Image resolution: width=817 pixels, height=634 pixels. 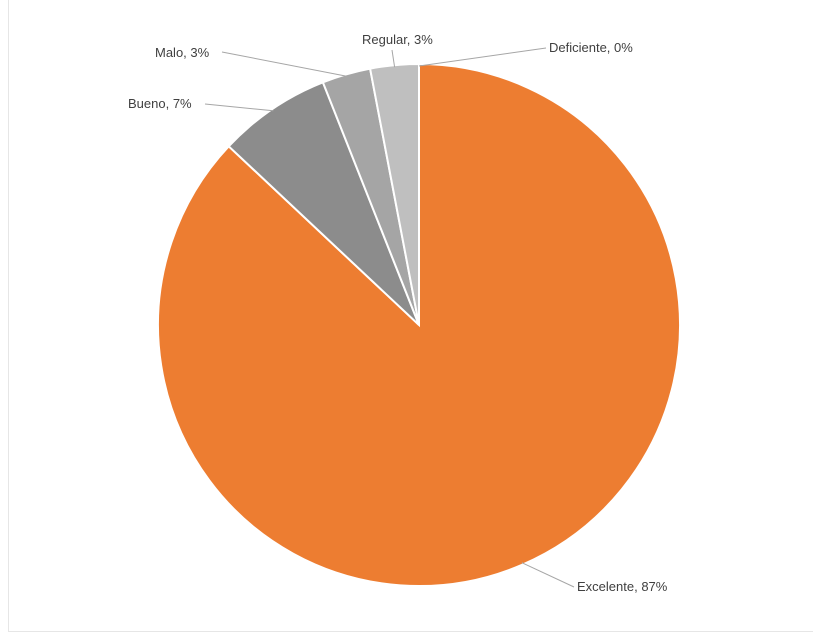 What do you see at coordinates (393, 58) in the screenshot?
I see `leader-line-regular` at bounding box center [393, 58].